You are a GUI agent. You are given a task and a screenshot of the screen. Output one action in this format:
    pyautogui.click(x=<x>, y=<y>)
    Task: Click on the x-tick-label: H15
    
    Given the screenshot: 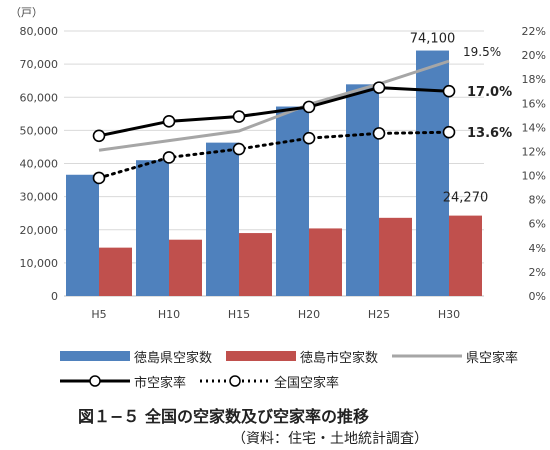 What is the action you would take?
    pyautogui.click(x=239, y=314)
    